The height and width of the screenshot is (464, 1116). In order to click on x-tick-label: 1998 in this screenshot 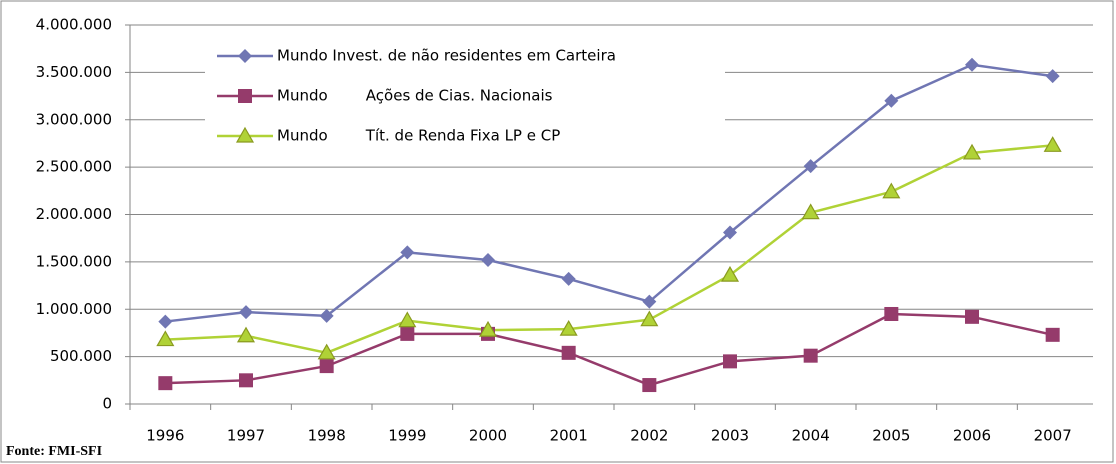, I will do `click(327, 436)`.